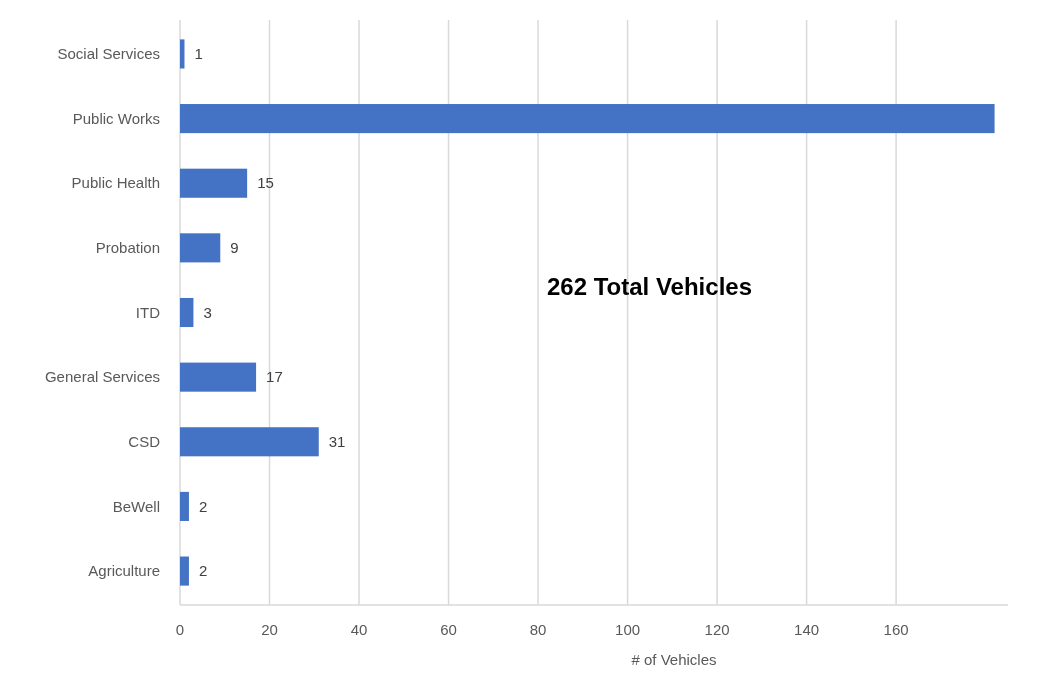 The width and height of the screenshot is (1038, 683). What do you see at coordinates (717, 629) in the screenshot?
I see `x-tick-label: 120` at bounding box center [717, 629].